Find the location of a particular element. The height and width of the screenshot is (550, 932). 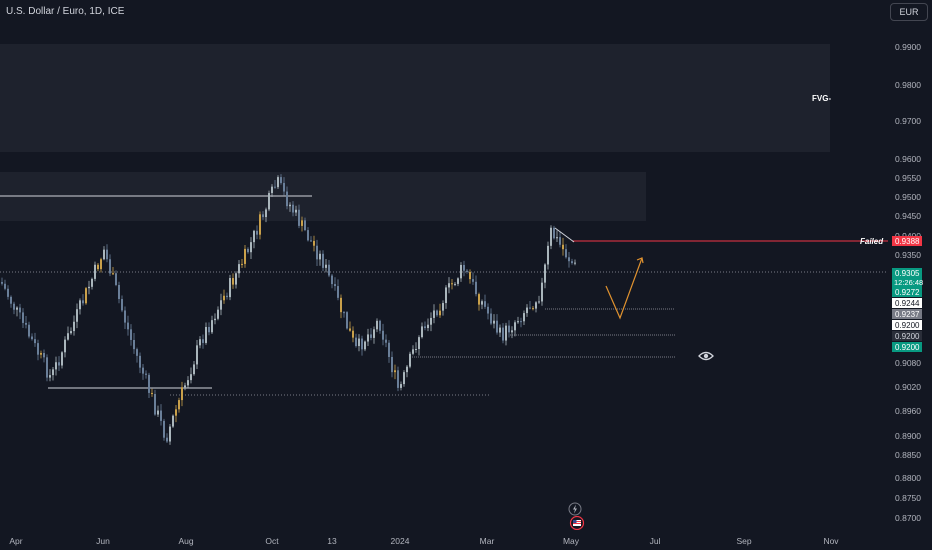

eye-icon is located at coordinates (706, 356).